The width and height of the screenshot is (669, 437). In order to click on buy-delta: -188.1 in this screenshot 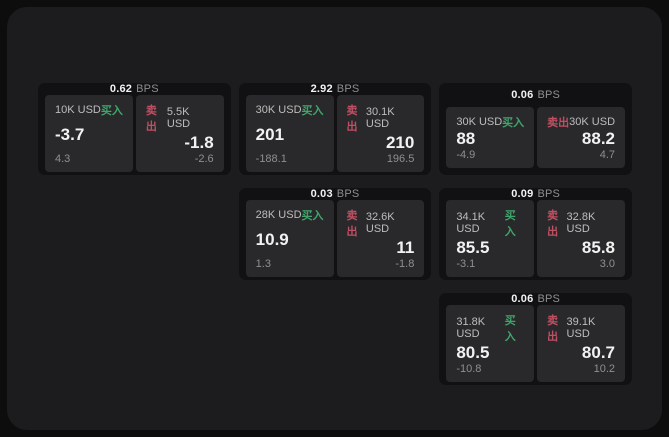, I will do `click(271, 158)`.